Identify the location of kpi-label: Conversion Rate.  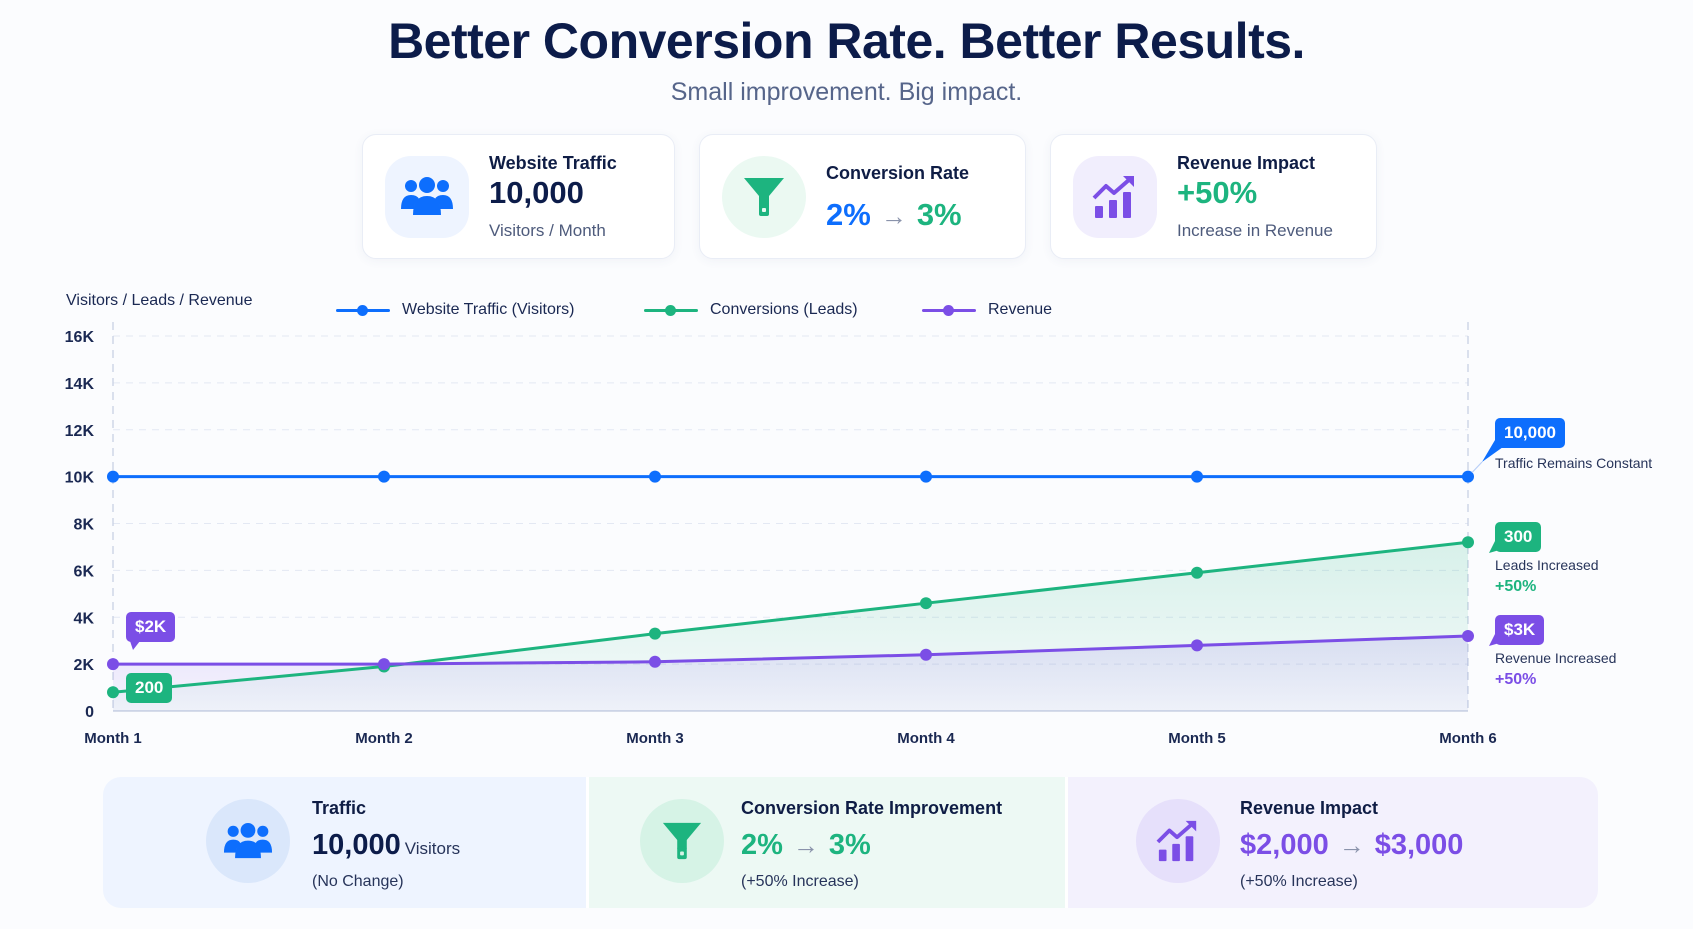
(898, 173).